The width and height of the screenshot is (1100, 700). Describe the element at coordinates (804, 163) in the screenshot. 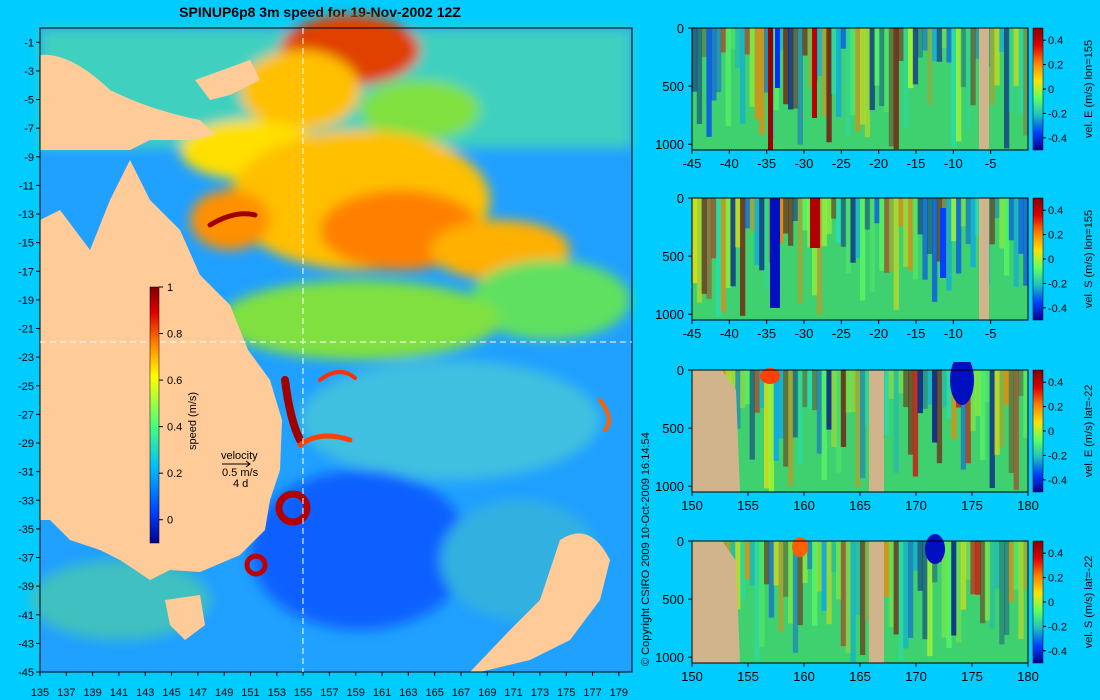

I see `section-x-tick-label: -30` at that location.